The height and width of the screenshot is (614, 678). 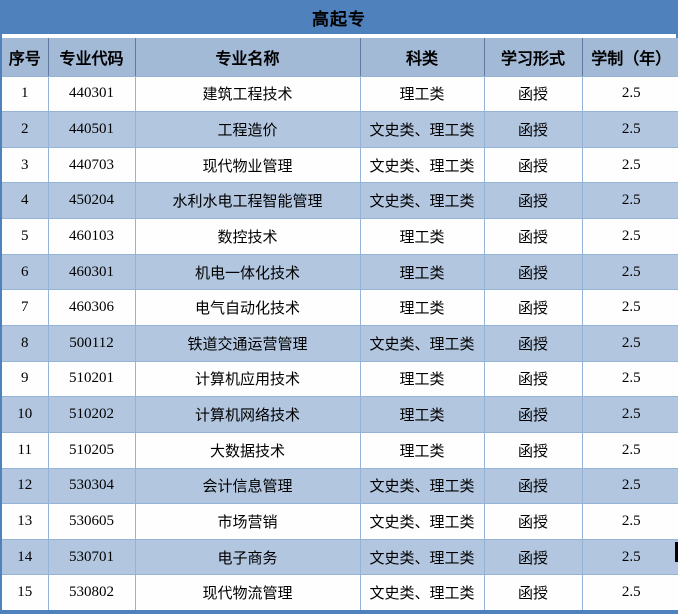 I want to click on text-cursor-artifact, so click(x=676, y=552).